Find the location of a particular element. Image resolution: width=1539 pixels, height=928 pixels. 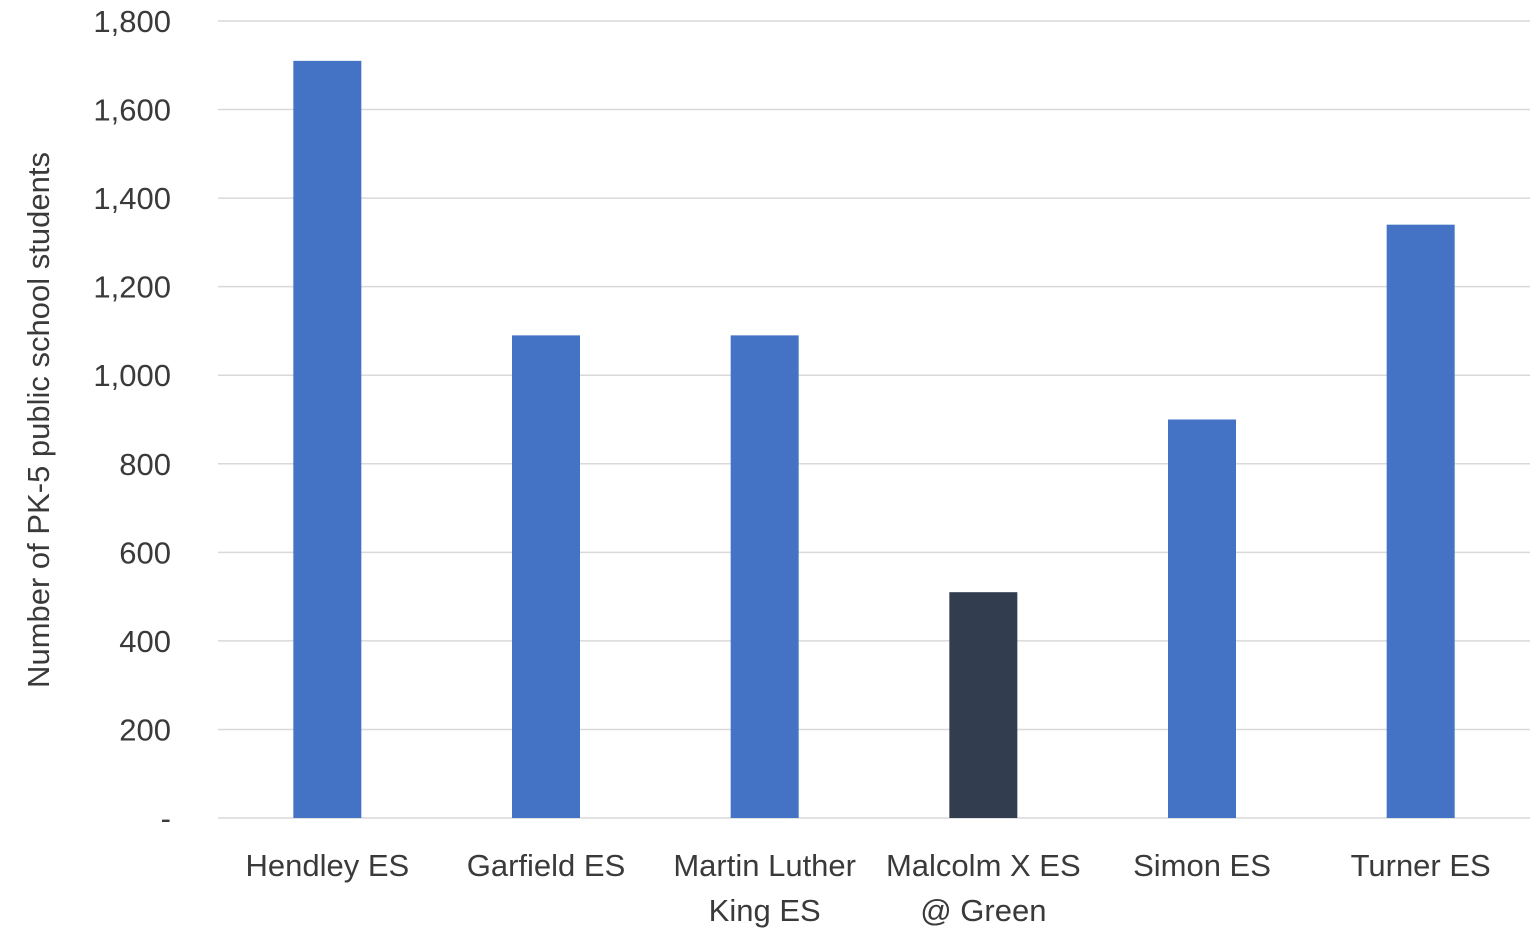

y-tick-label: 1,800 is located at coordinates (132, 21).